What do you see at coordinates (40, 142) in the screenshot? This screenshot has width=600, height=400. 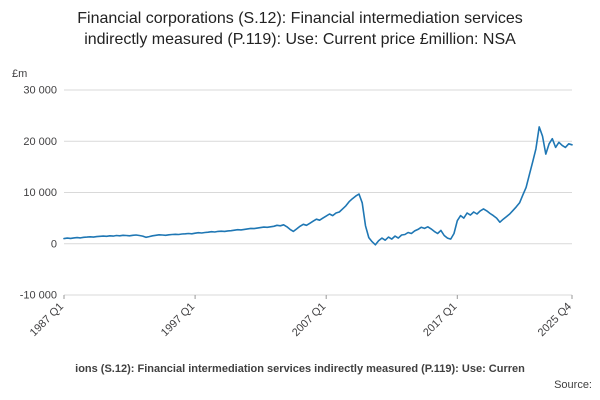 I see `y-tick-label: 20 000` at bounding box center [40, 142].